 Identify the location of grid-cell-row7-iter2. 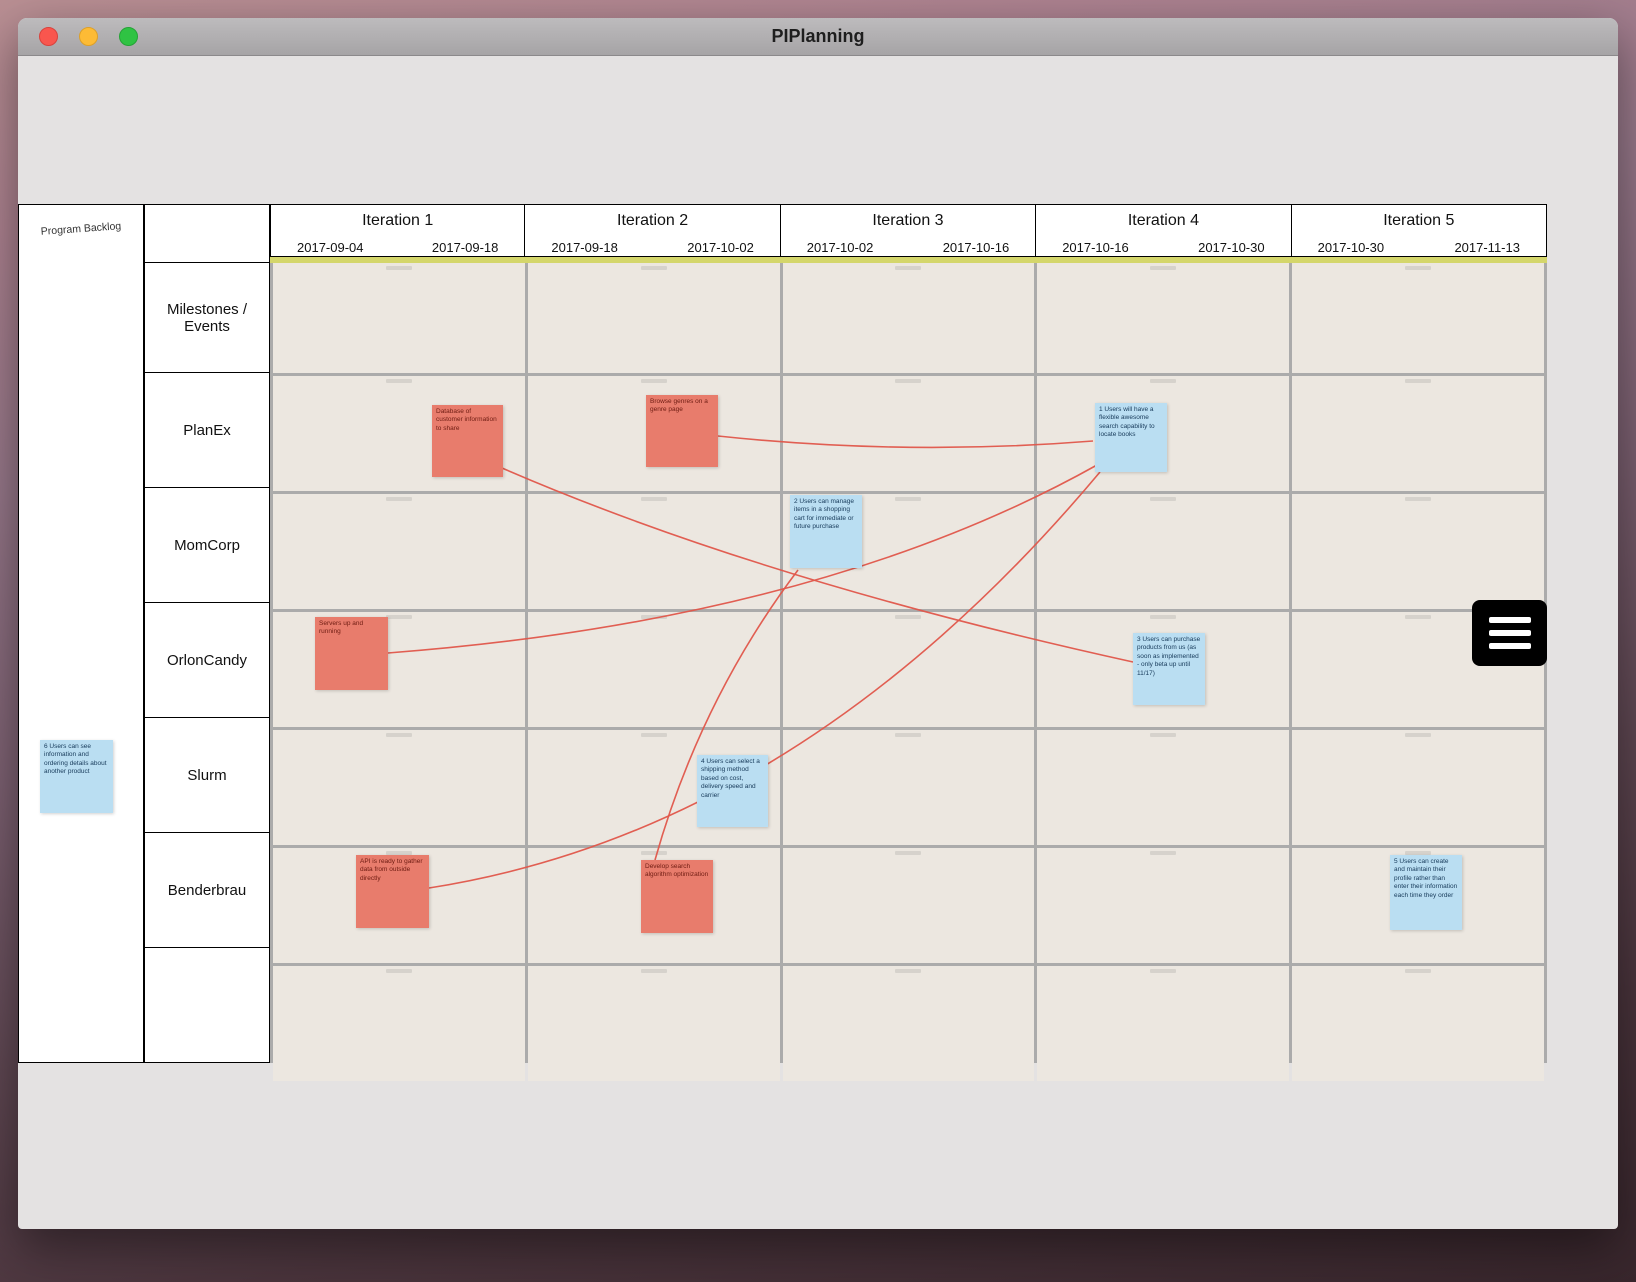
(653, 1023).